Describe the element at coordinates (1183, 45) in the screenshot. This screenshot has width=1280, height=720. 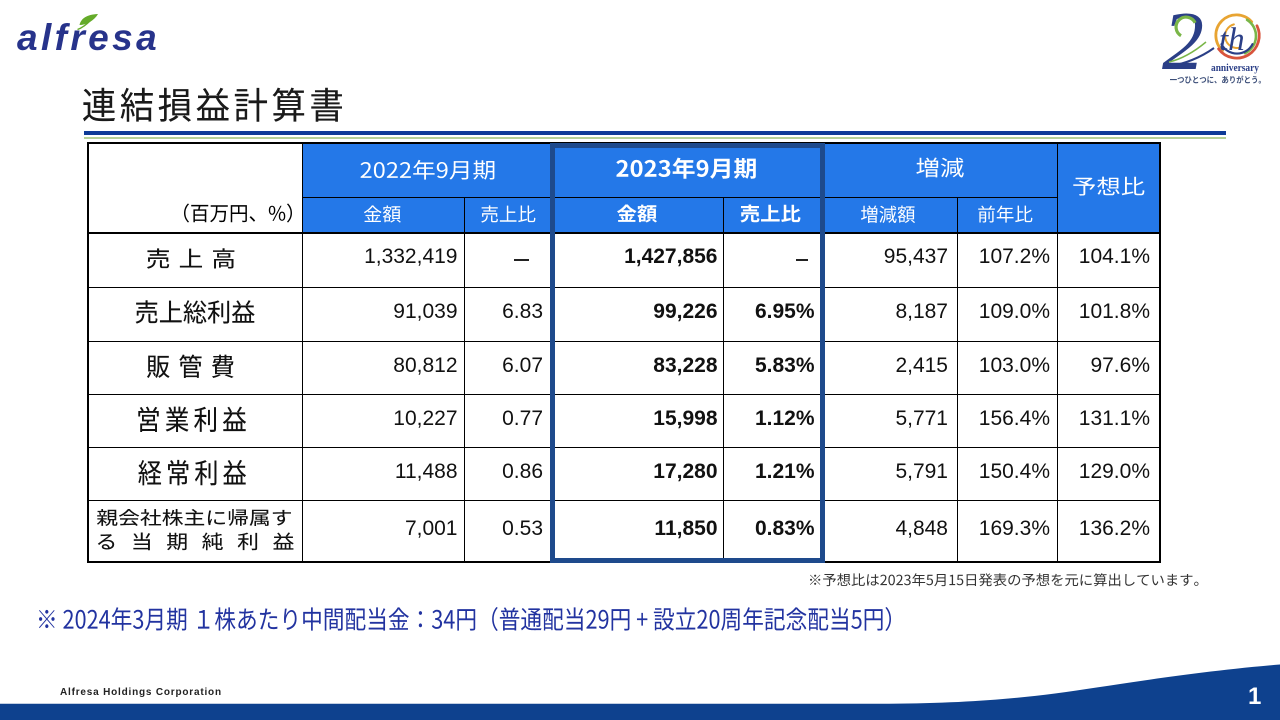
I see `svg-text: 2` at that location.